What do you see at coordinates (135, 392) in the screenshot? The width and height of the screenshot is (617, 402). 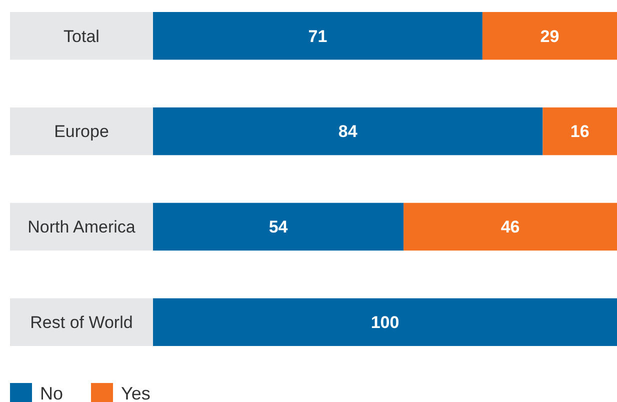 I see `legend-label: Yes` at bounding box center [135, 392].